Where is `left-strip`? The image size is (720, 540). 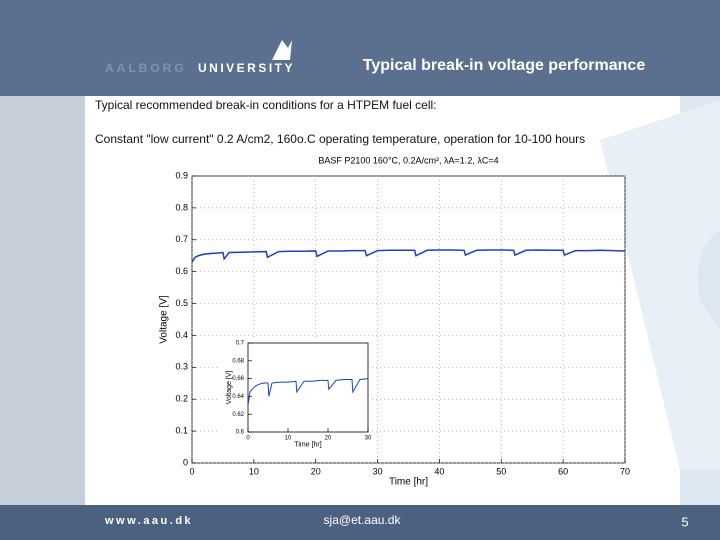 left-strip is located at coordinates (42, 300).